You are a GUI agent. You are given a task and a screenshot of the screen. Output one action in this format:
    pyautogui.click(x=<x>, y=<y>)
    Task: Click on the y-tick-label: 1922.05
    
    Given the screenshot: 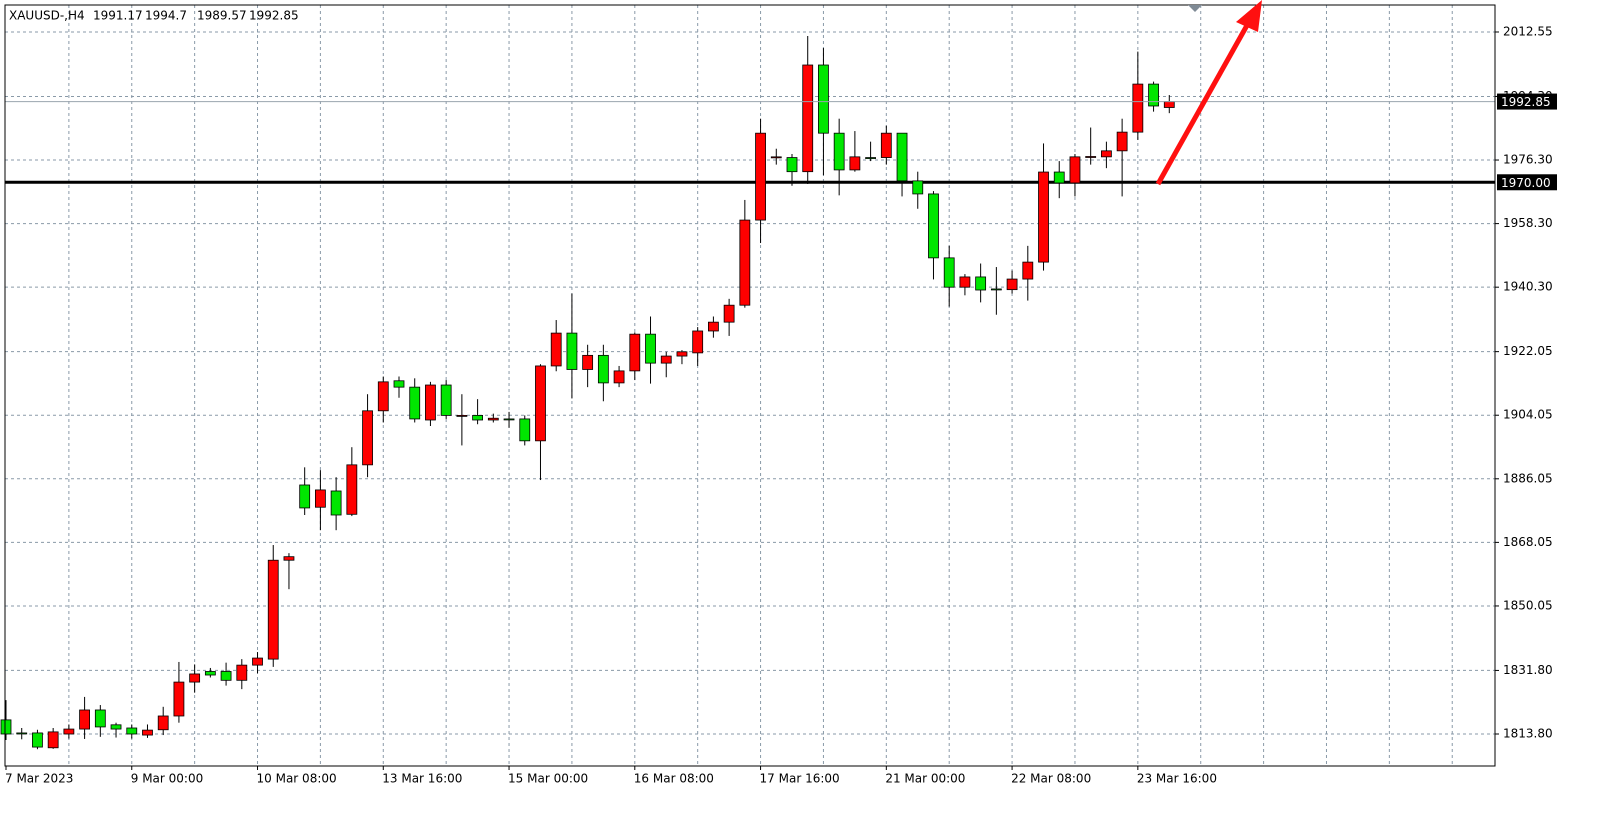 What is the action you would take?
    pyautogui.click(x=1528, y=351)
    